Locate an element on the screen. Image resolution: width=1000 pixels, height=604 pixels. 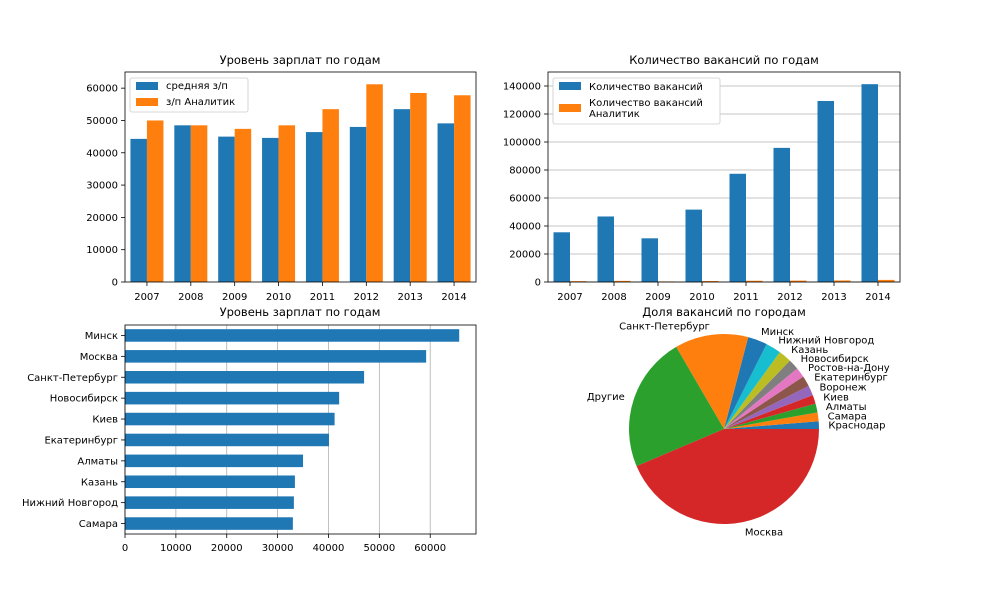
y-tick-label: 60000 is located at coordinates (102, 89).